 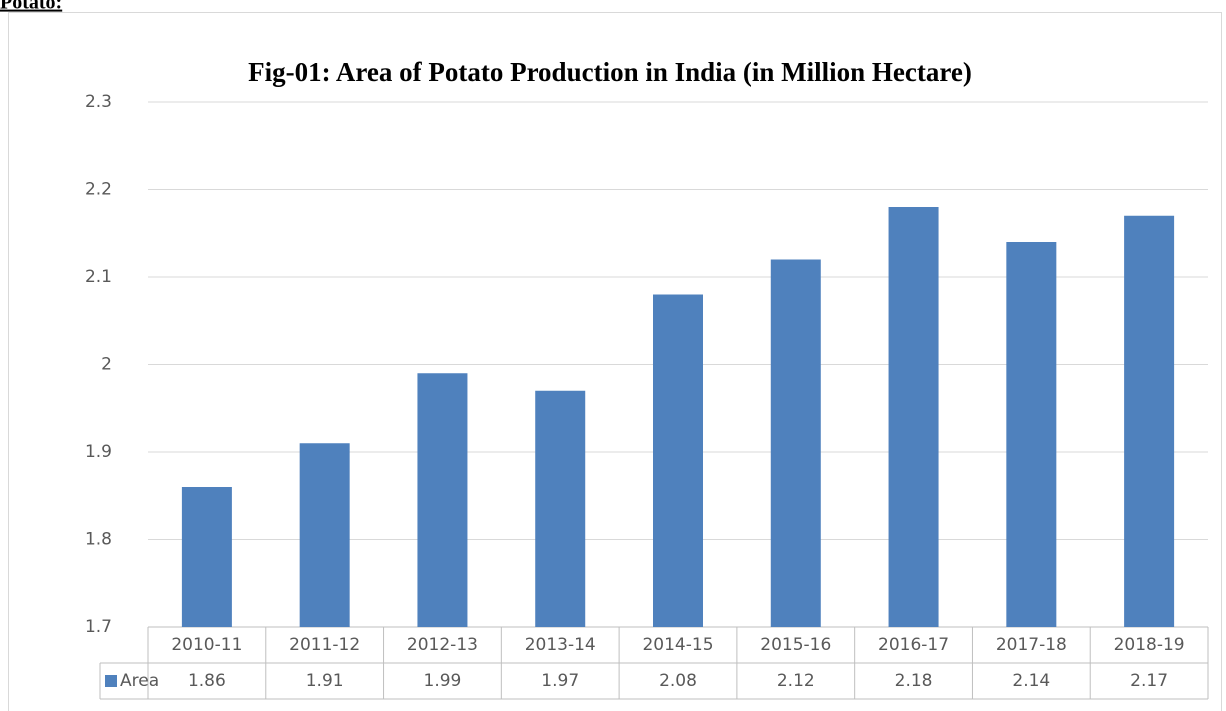 What do you see at coordinates (442, 645) in the screenshot?
I see `x-tick-label: 2012-13` at bounding box center [442, 645].